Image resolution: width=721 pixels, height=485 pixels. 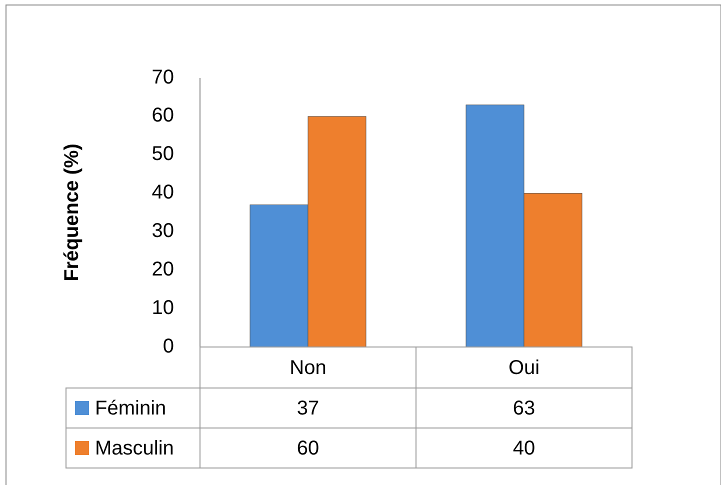 I want to click on data-label: 60, so click(x=308, y=448).